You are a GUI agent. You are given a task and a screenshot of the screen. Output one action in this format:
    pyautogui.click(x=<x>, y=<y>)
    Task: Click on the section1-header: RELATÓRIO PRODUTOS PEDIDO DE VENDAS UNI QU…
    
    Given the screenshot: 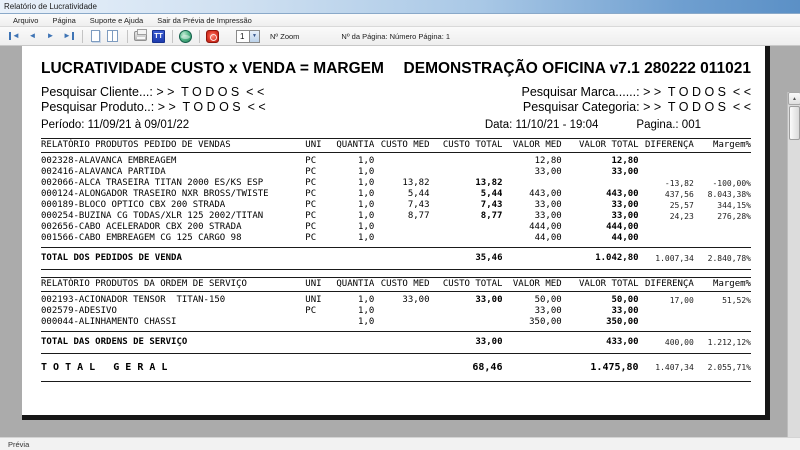 What is the action you would take?
    pyautogui.click(x=396, y=145)
    